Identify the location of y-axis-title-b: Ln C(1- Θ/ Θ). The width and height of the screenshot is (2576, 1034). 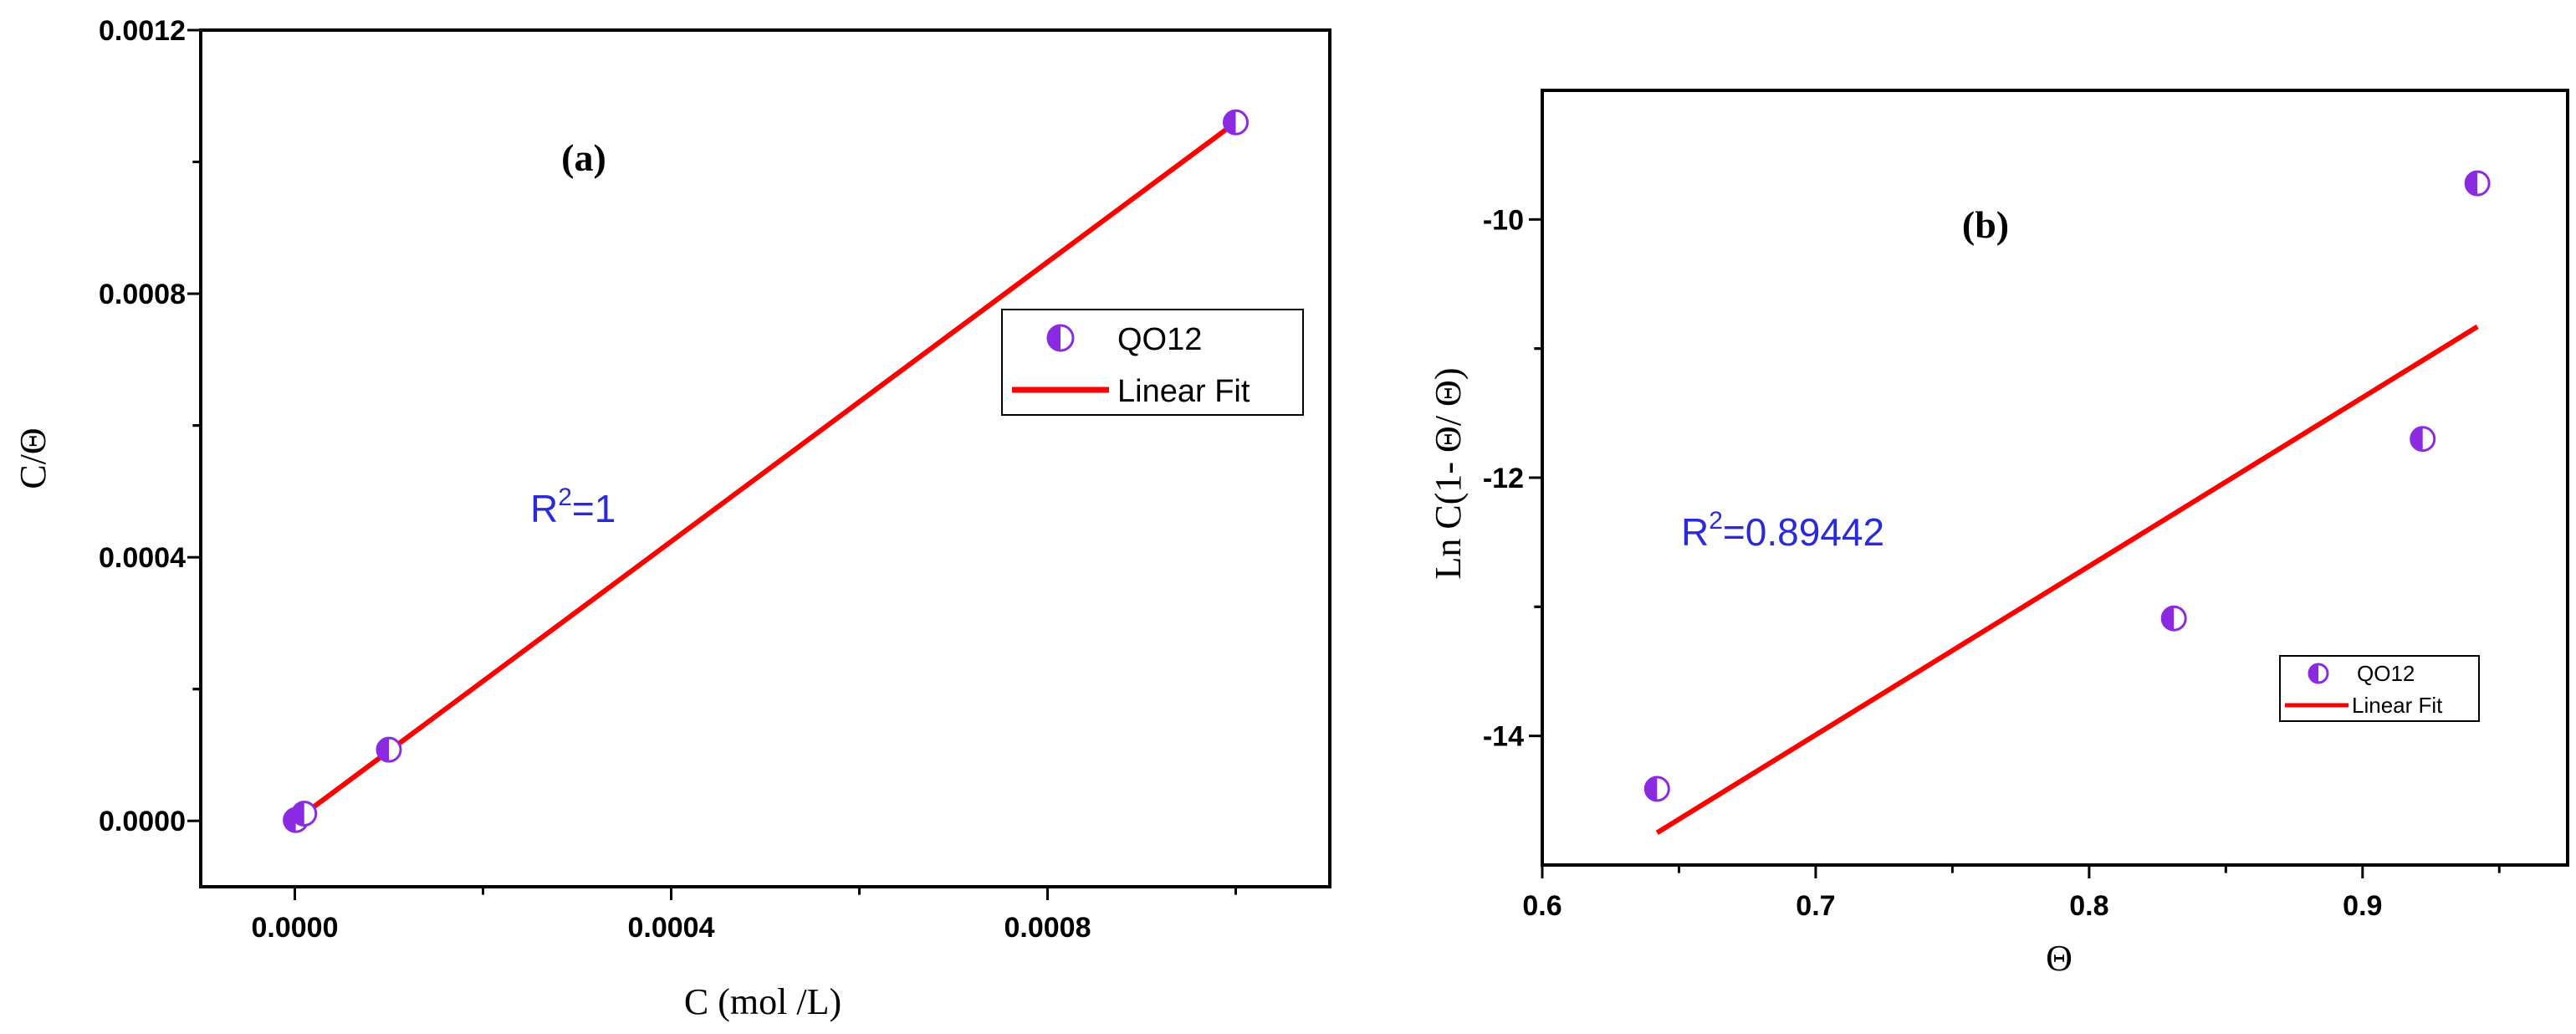
(1448, 474).